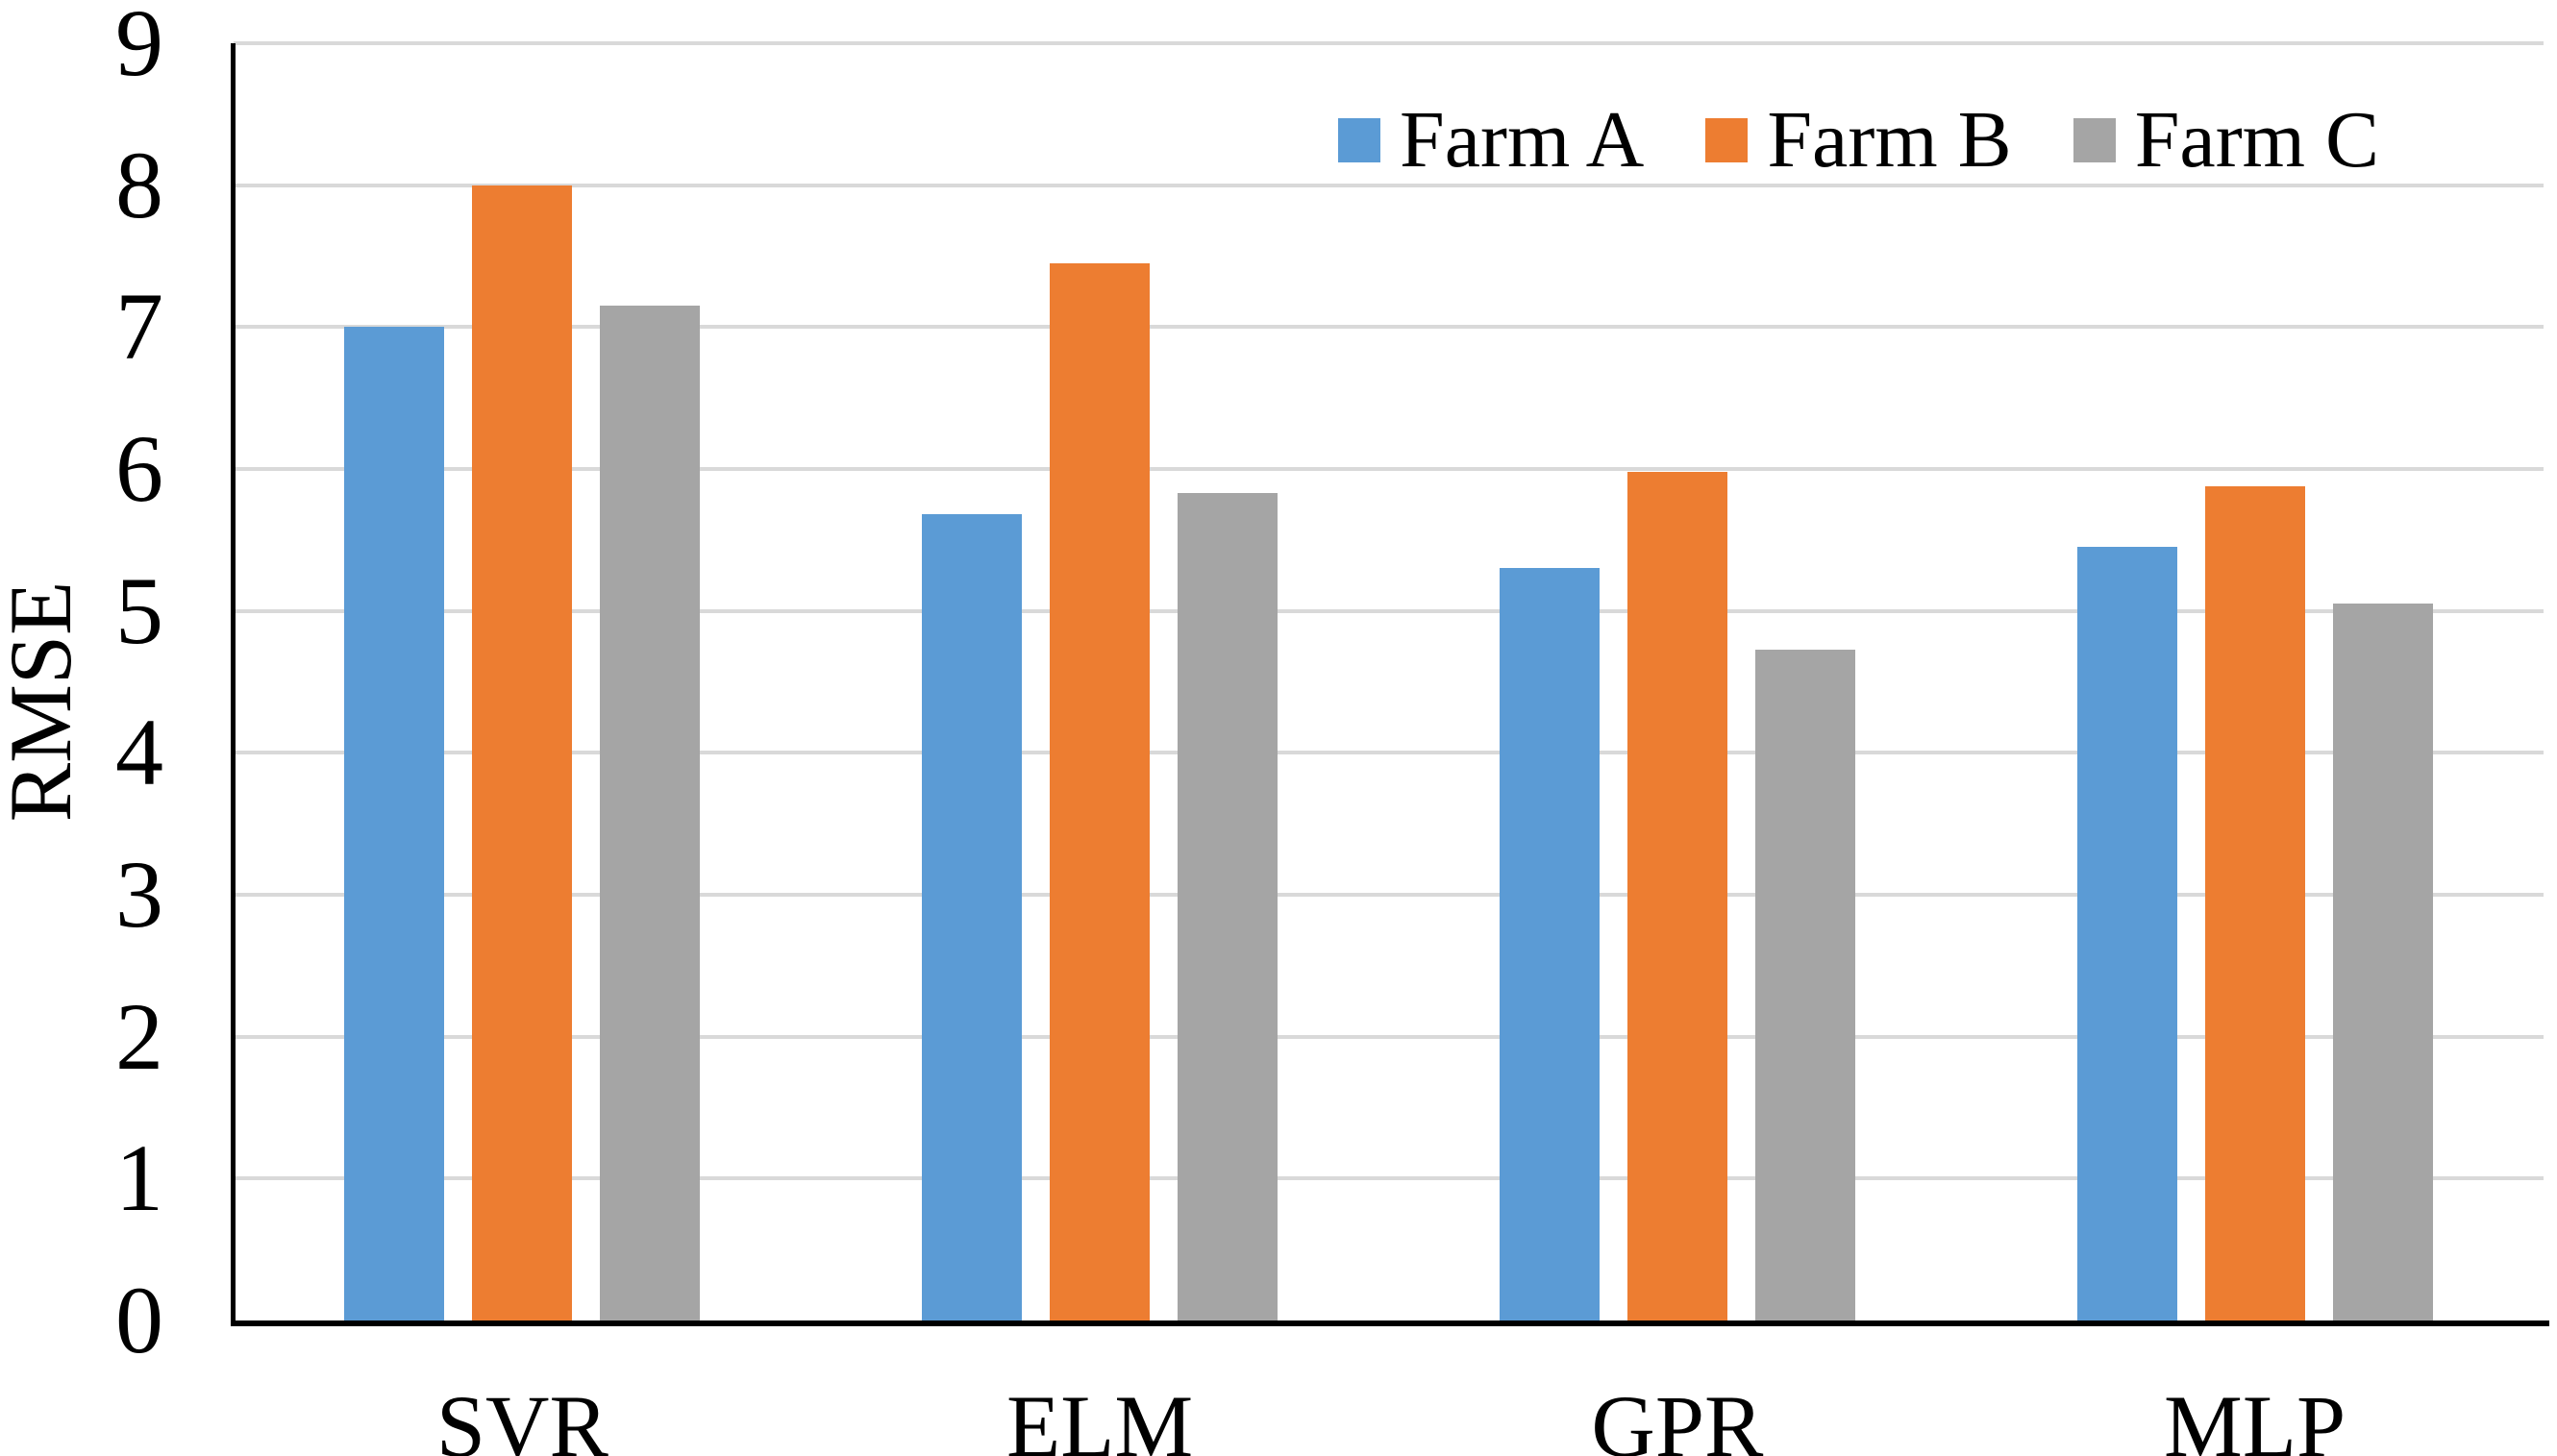  What do you see at coordinates (139, 1178) in the screenshot?
I see `y-tick-label-1: 1` at bounding box center [139, 1178].